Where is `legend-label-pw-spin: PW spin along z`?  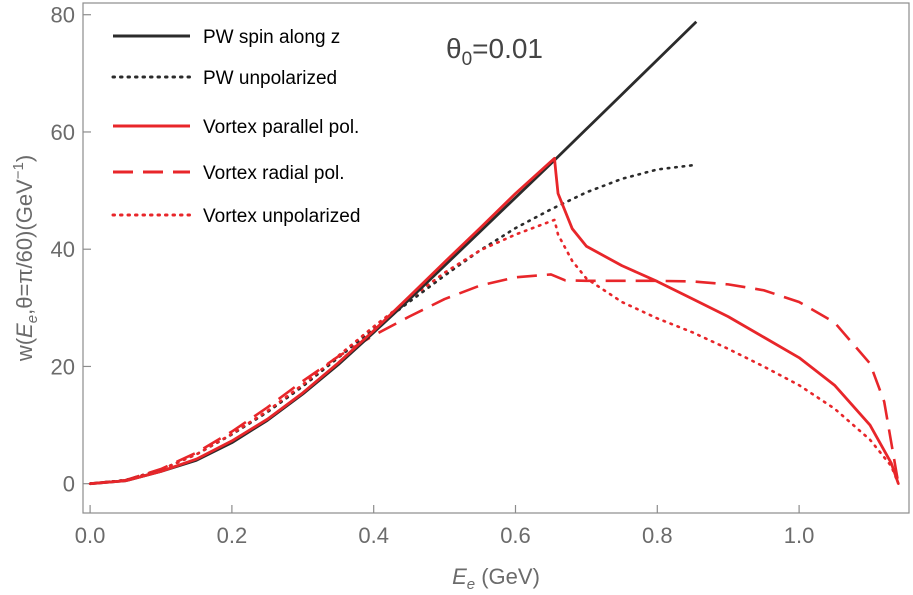 legend-label-pw-spin: PW spin along z is located at coordinates (271, 37).